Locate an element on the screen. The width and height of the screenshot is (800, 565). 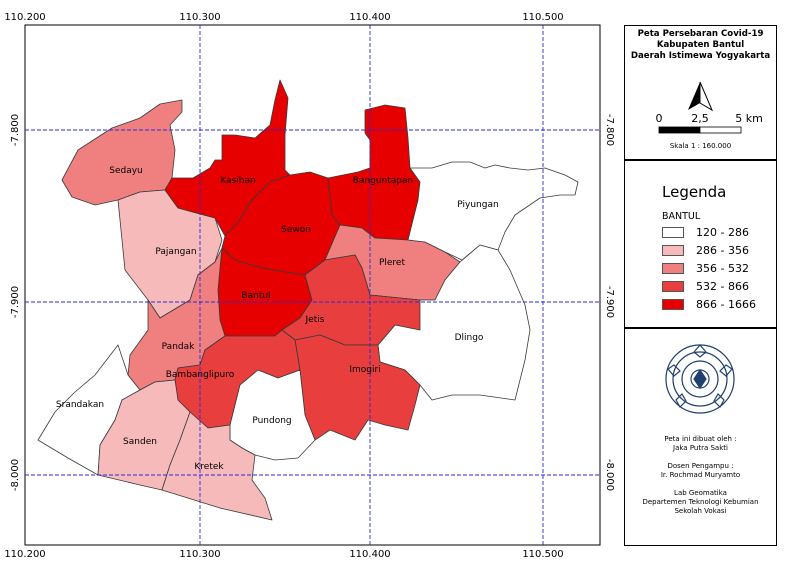
legend-title: Legenda is located at coordinates (694, 192).